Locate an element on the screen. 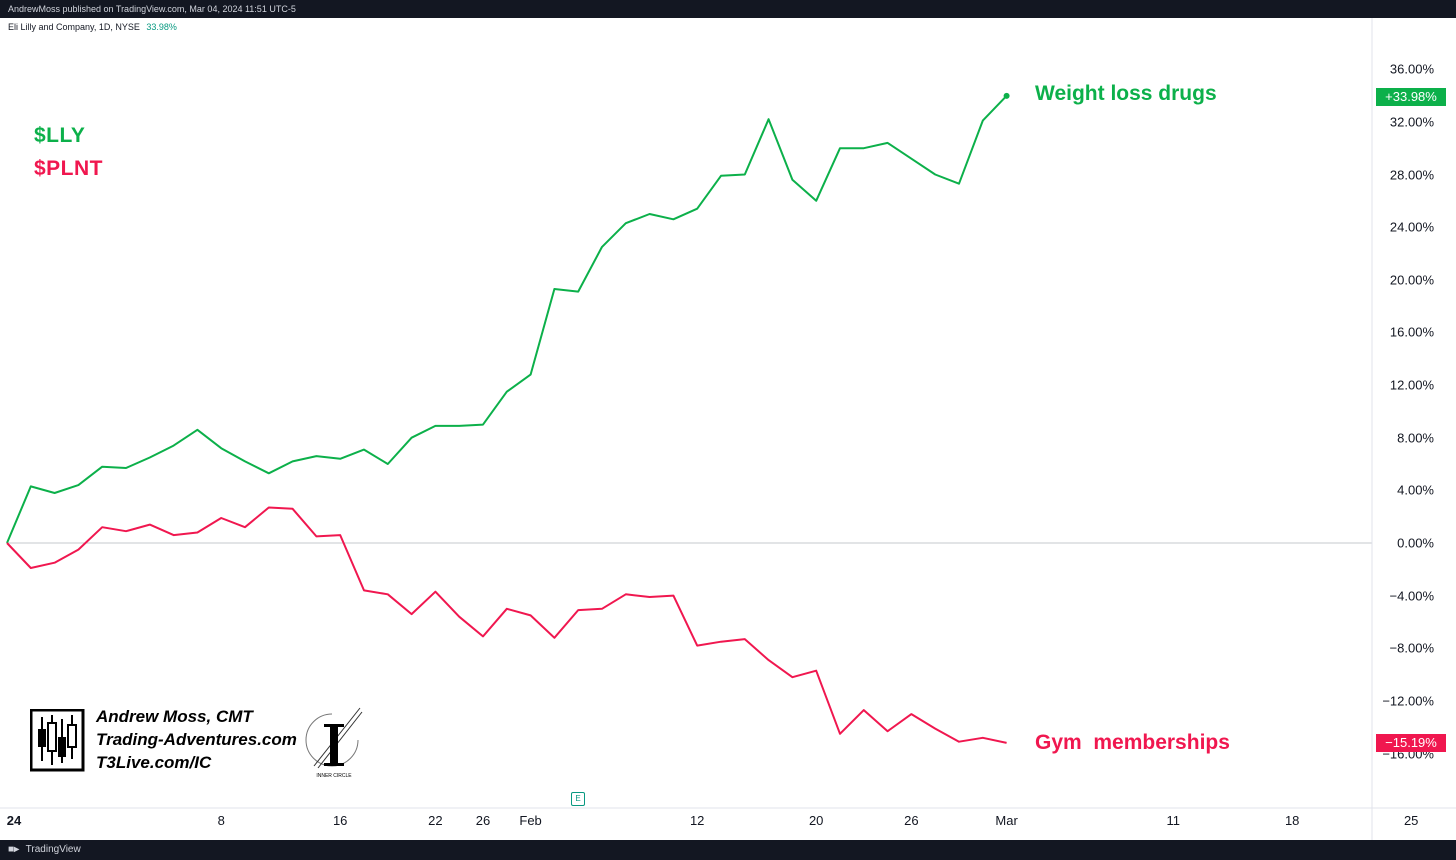  watermark-name: Andrew Moss, CMT is located at coordinates (174, 716).